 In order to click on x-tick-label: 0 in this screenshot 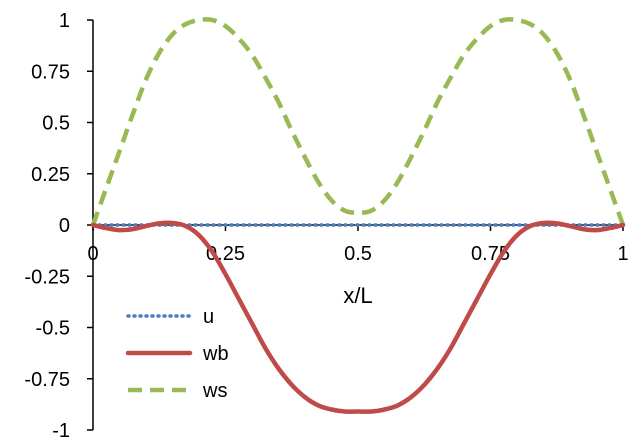, I will do `click(92, 254)`.